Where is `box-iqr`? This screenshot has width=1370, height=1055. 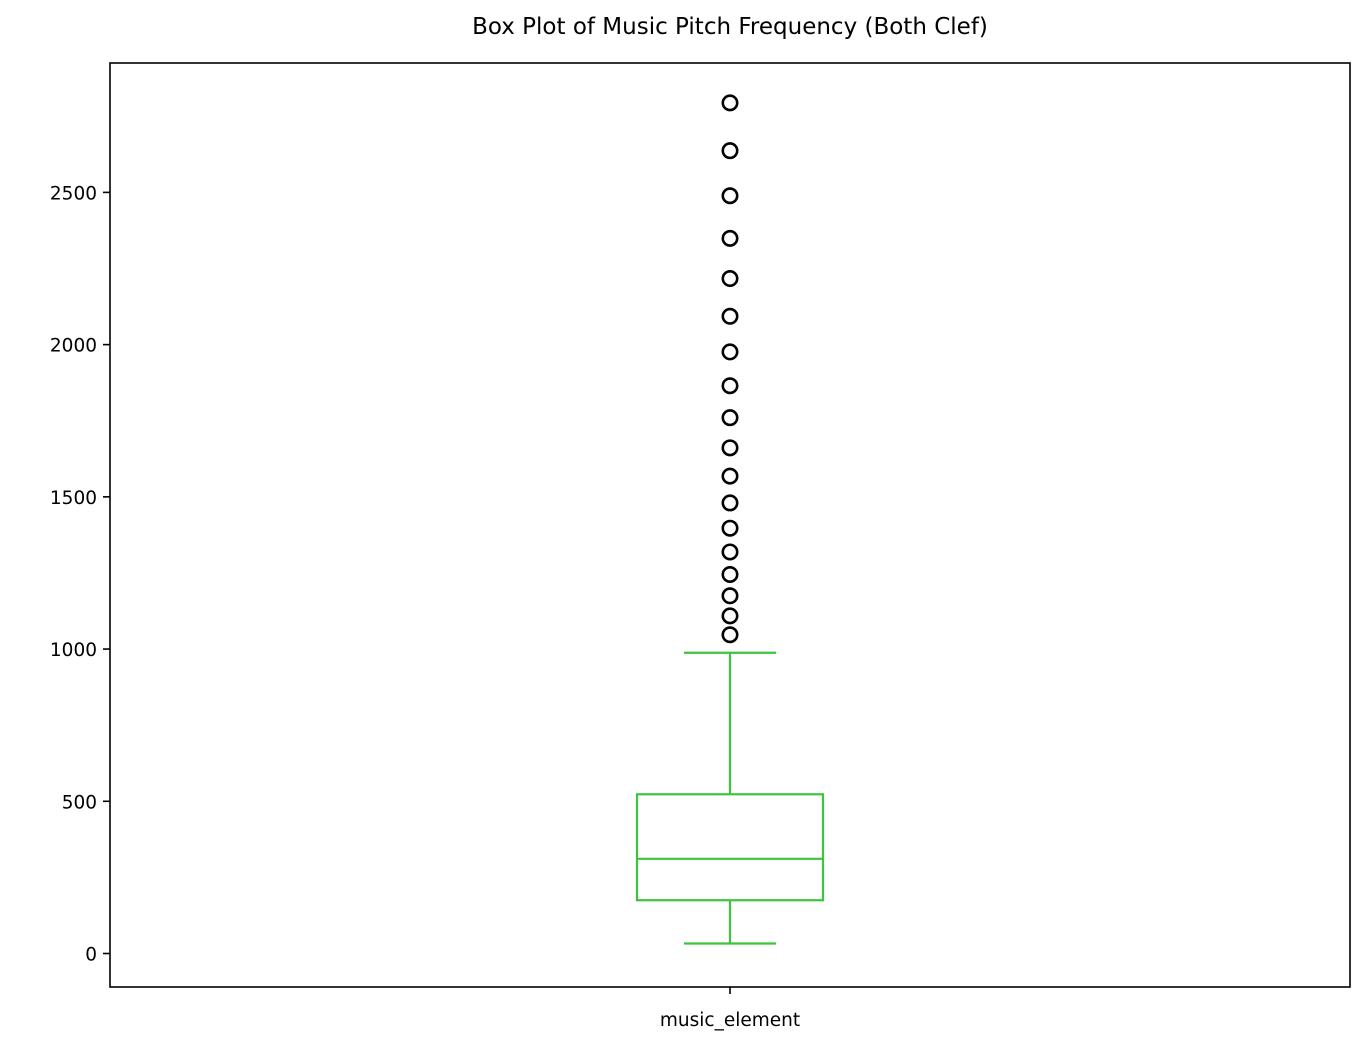
box-iqr is located at coordinates (730, 847).